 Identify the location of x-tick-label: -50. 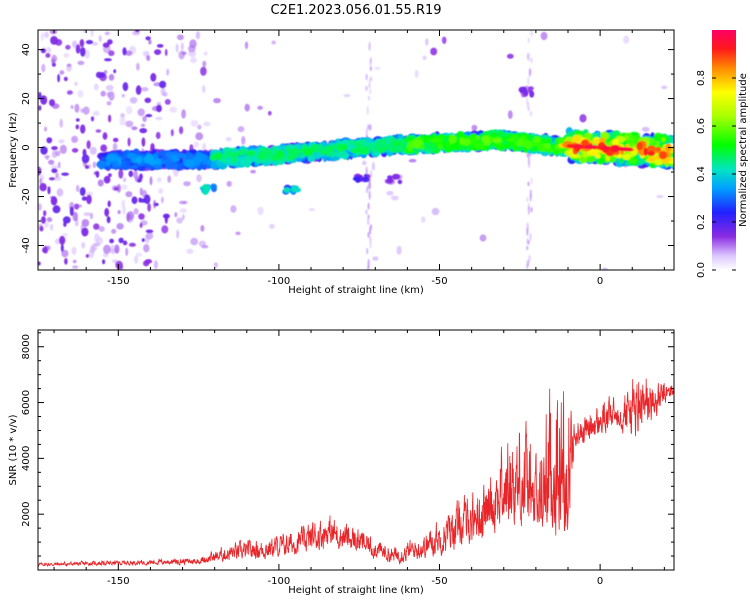
(439, 581).